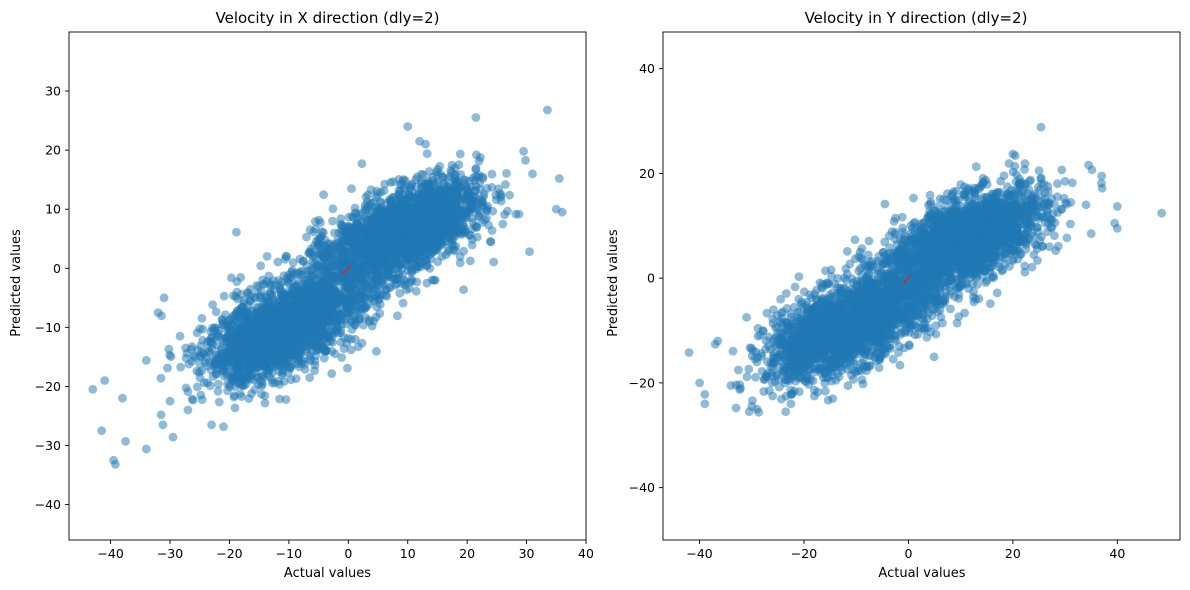  Describe the element at coordinates (48, 386) in the screenshot. I see `y-tick-label: −20` at that location.